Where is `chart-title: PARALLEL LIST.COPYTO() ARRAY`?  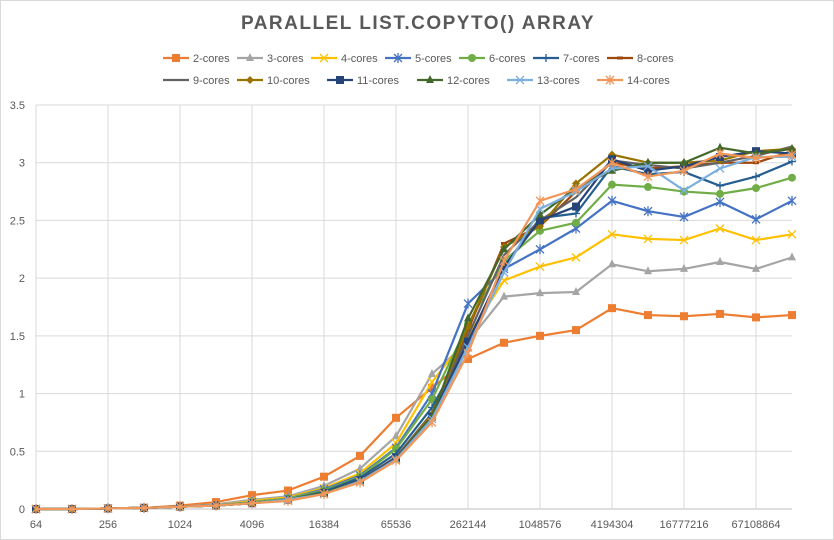
chart-title: PARALLEL LIST.COPYTO() ARRAY is located at coordinates (418, 23).